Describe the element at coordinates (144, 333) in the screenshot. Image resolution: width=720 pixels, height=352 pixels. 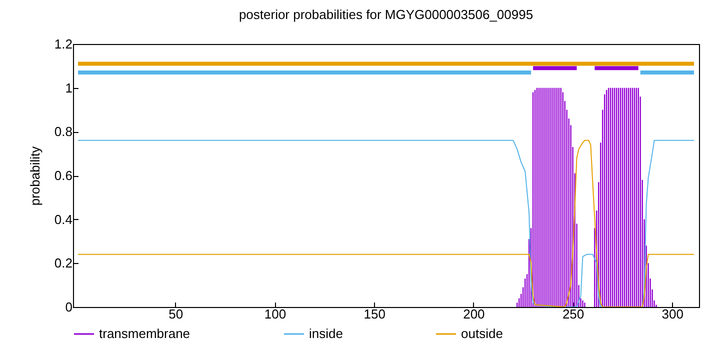
I see `legend-label: transmembrane` at that location.